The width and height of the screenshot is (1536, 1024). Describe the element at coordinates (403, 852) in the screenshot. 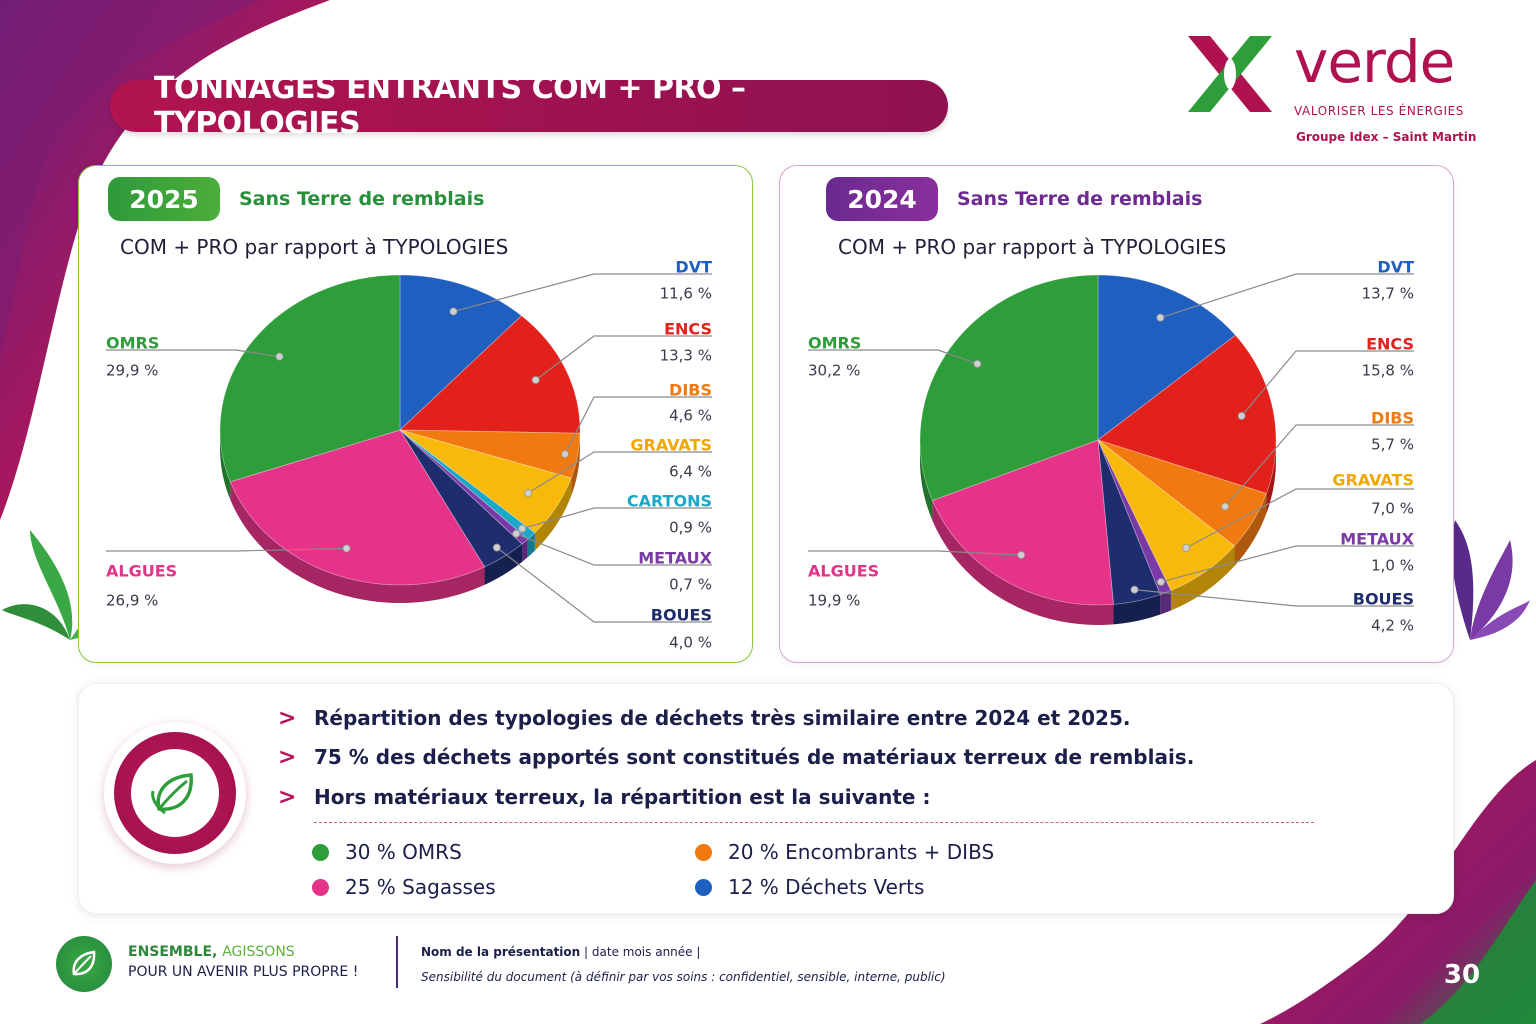

I see `legend-text: 30 % OMRS` at that location.